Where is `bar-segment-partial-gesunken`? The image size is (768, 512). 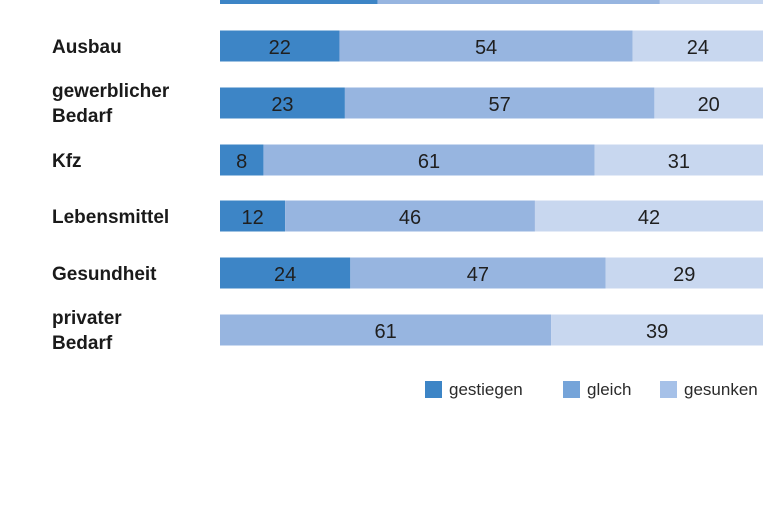
bar-segment-partial-gesunken is located at coordinates (711, 2).